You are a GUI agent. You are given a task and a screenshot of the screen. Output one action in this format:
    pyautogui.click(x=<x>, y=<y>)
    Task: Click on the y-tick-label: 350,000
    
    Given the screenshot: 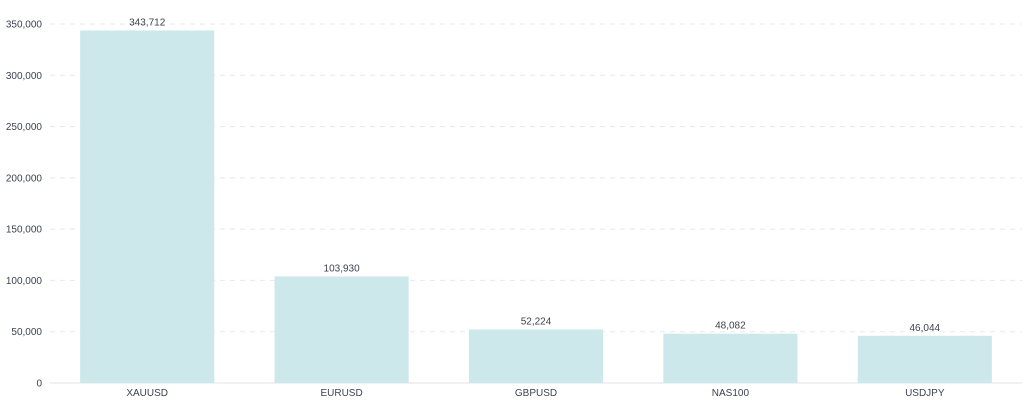 What is the action you would take?
    pyautogui.click(x=24, y=25)
    